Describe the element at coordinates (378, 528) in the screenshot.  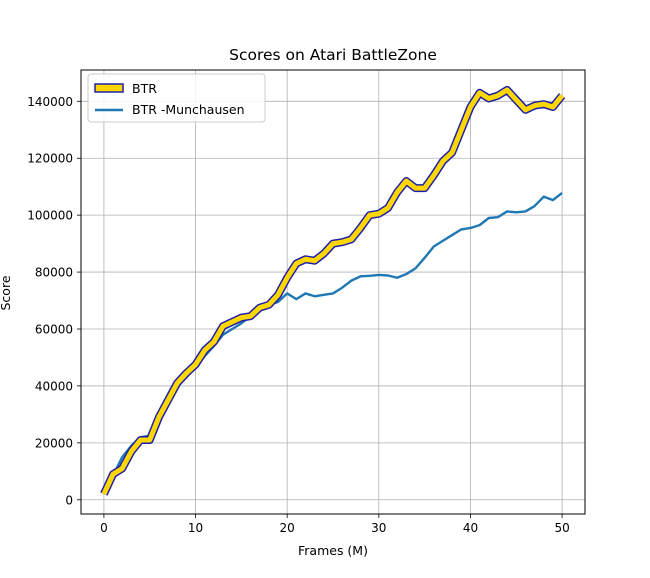
I see `x-tick-label: 30` at that location.